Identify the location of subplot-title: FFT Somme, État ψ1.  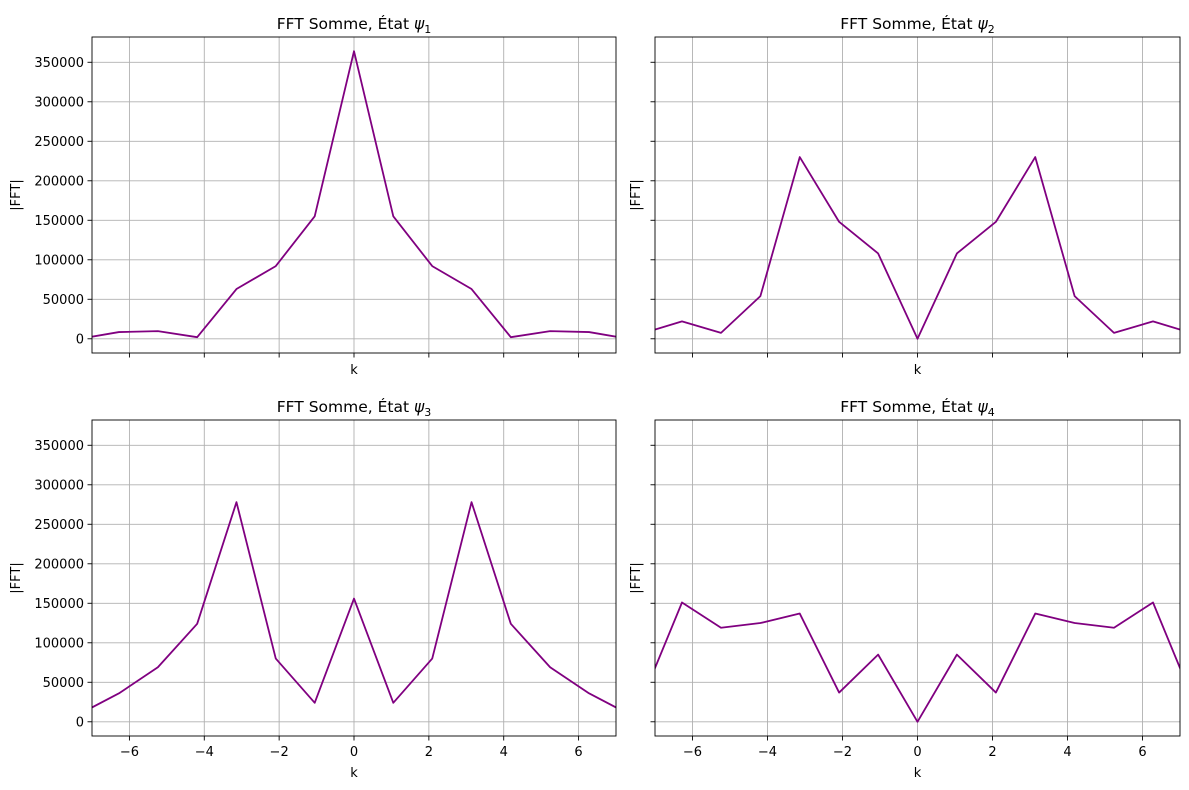
(354, 25).